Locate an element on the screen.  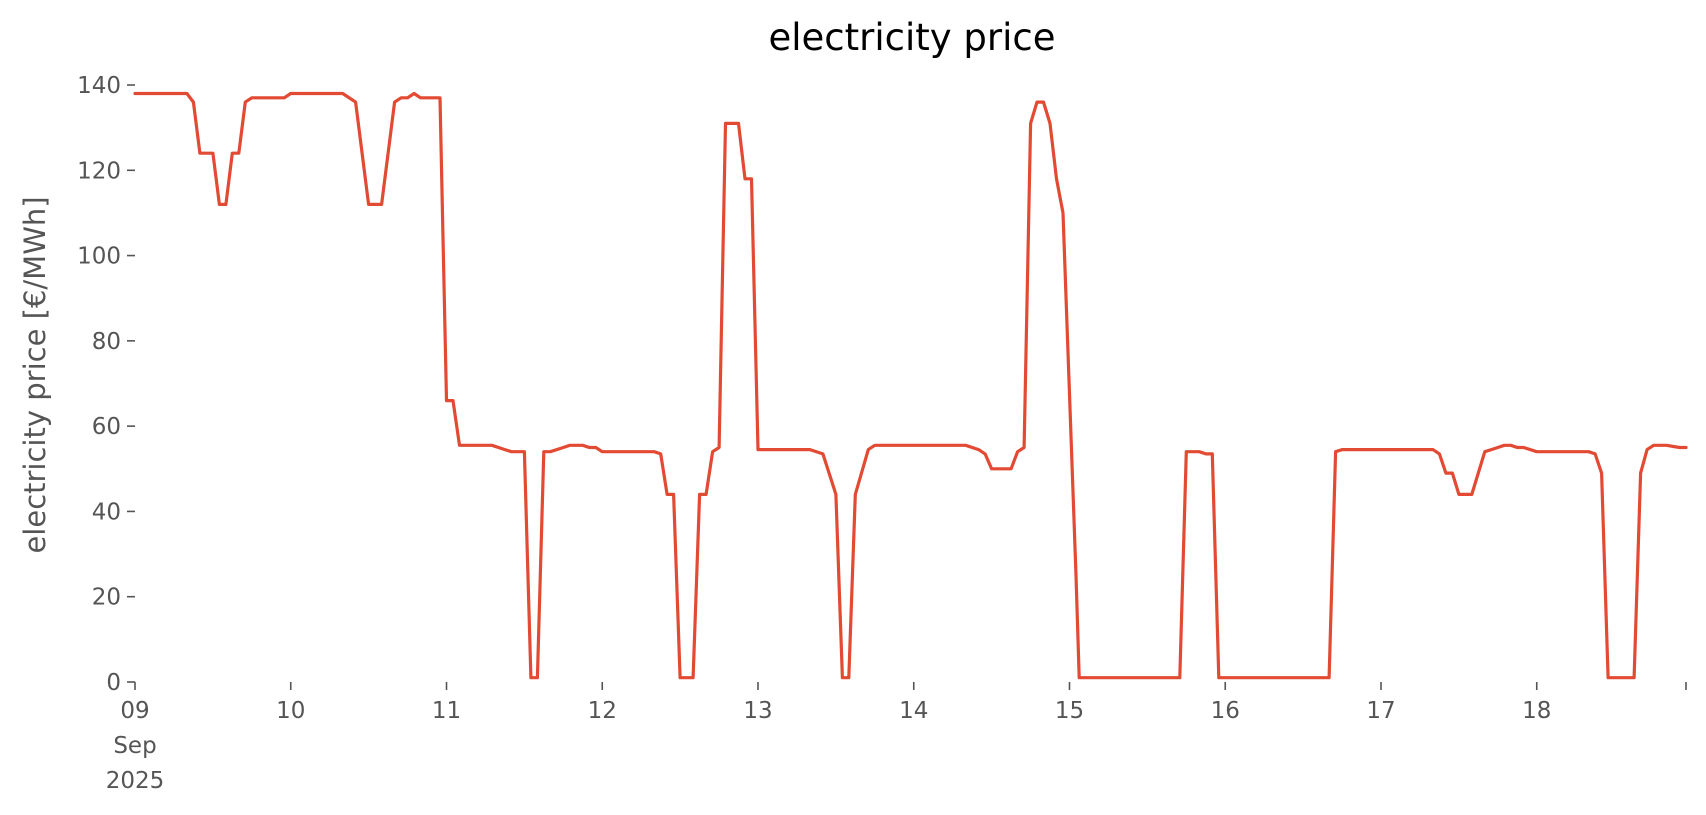
x-tick-label: 09 is located at coordinates (134, 711).